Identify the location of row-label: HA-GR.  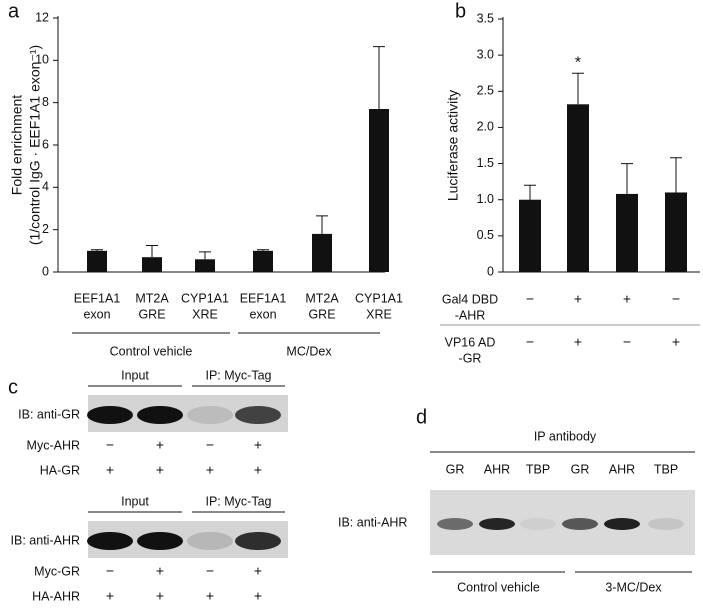
(60, 470).